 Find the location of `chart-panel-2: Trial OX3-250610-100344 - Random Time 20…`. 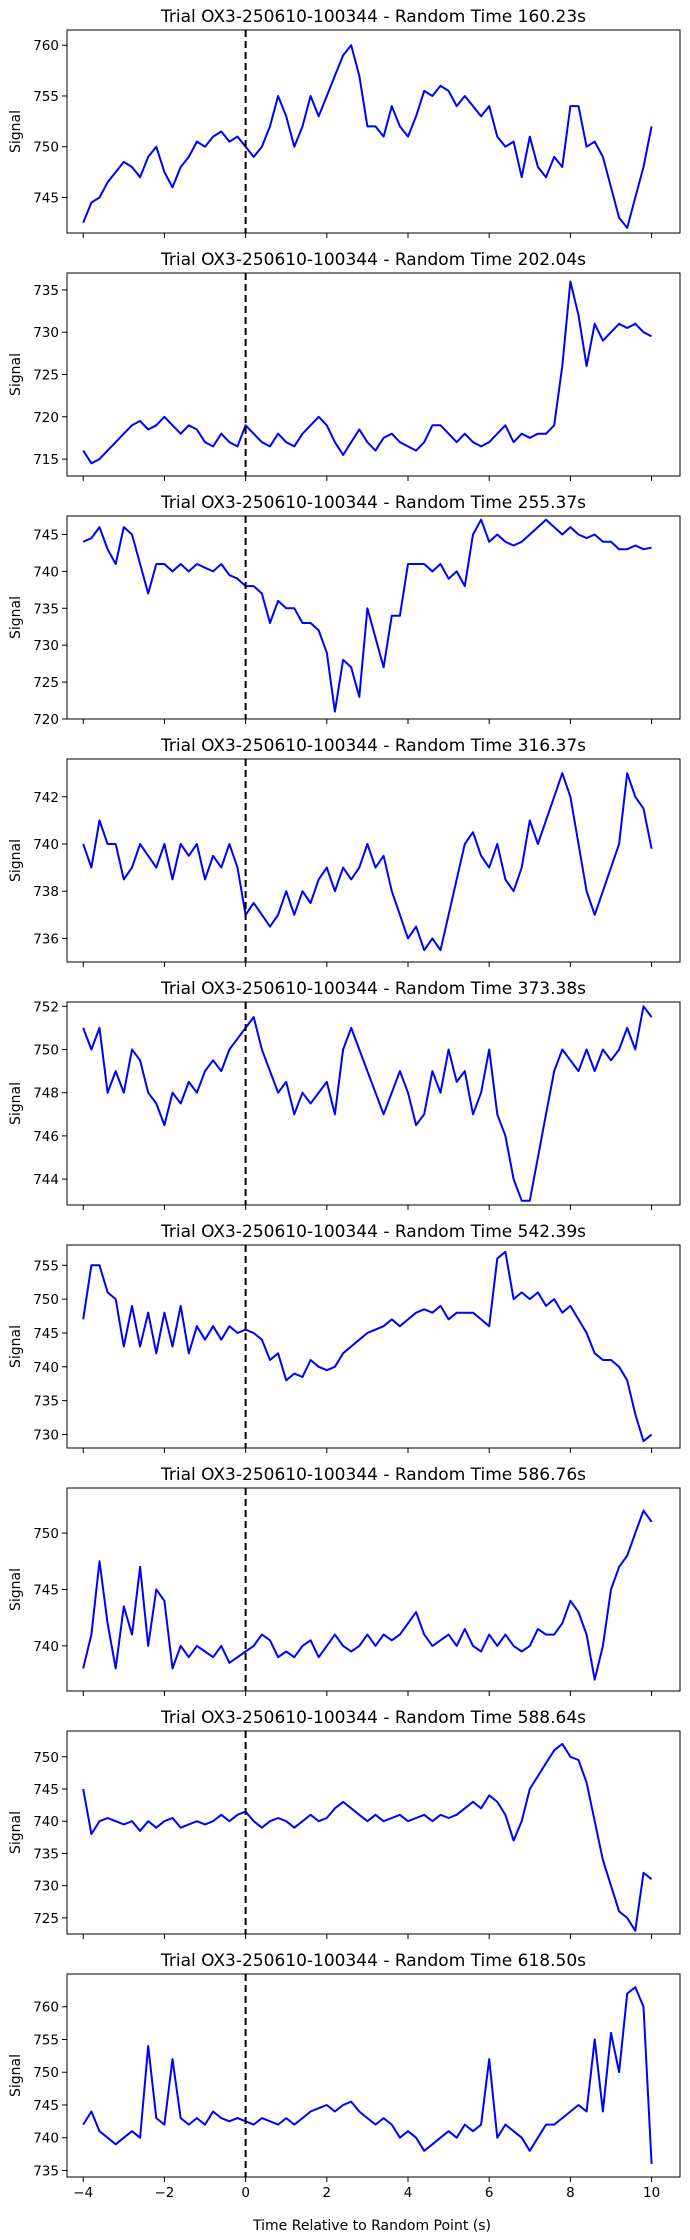

chart-panel-2: Trial OX3-250610-100344 - Random Time 20… is located at coordinates (344, 365).